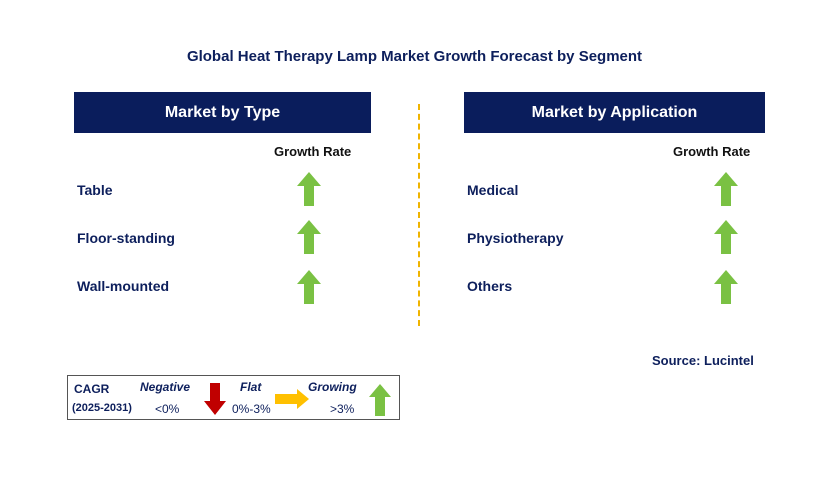 This screenshot has height=485, width=829. What do you see at coordinates (222, 112) in the screenshot?
I see `type-panel-header: Market by Type` at bounding box center [222, 112].